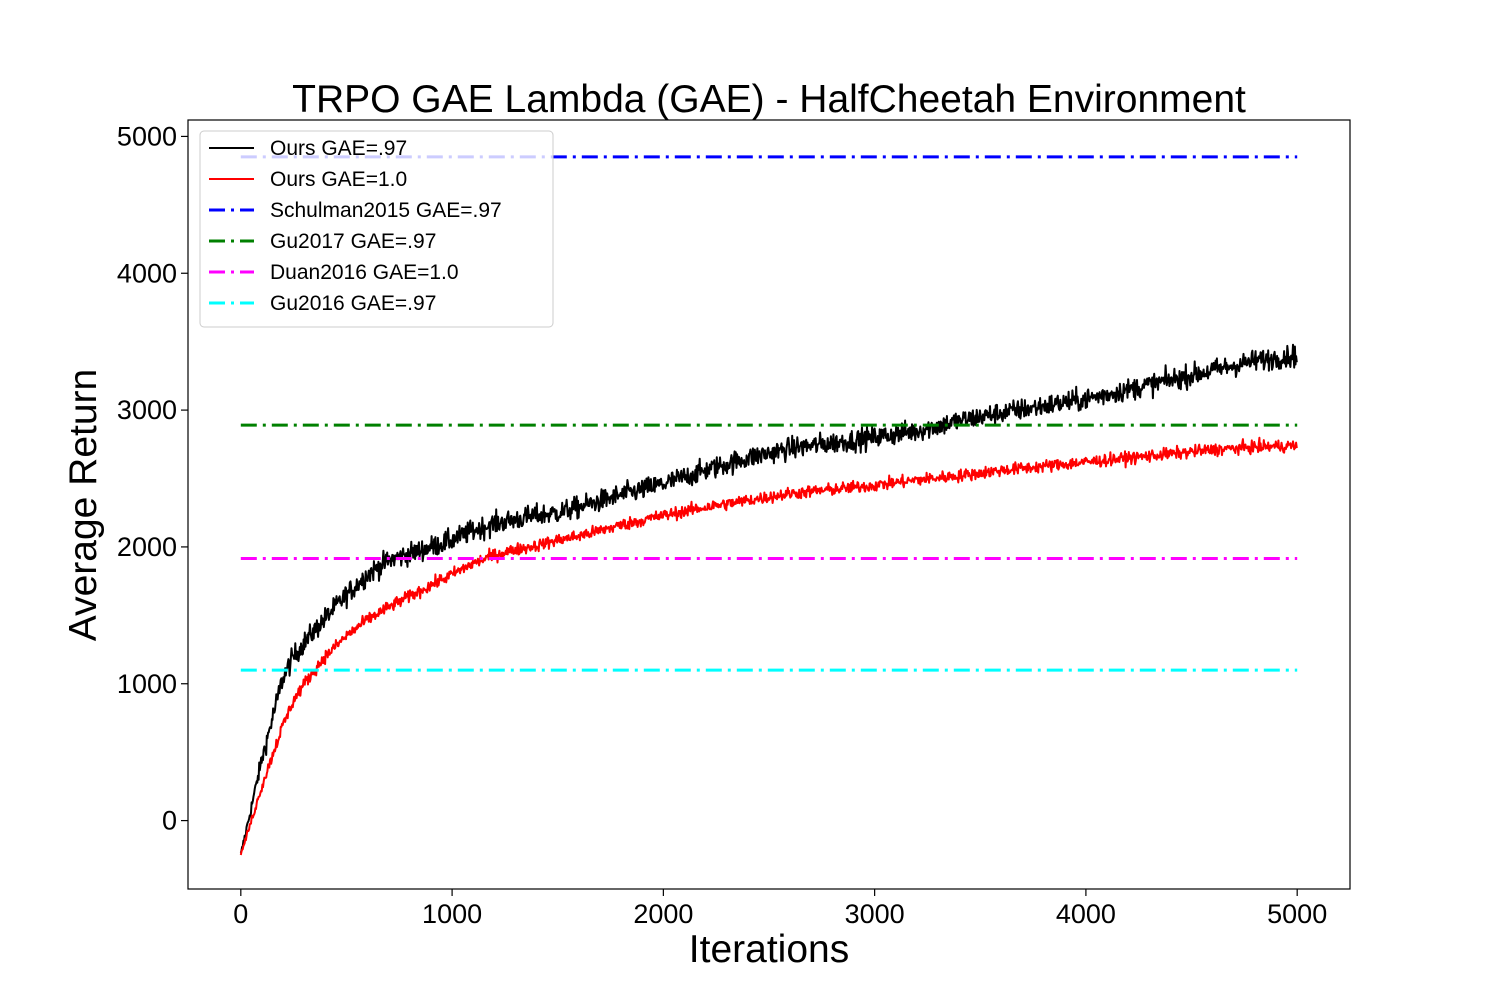 This screenshot has height=1000, width=1500. What do you see at coordinates (364, 272) in the screenshot?
I see `legend-label-duan2016-gae-1-0: Duan2016 GAE=1.0` at bounding box center [364, 272].